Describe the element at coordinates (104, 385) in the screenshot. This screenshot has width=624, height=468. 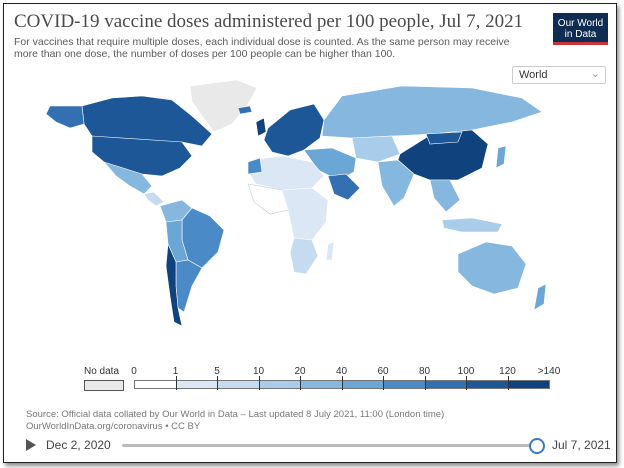
I see `legend-nodata-swatch` at that location.